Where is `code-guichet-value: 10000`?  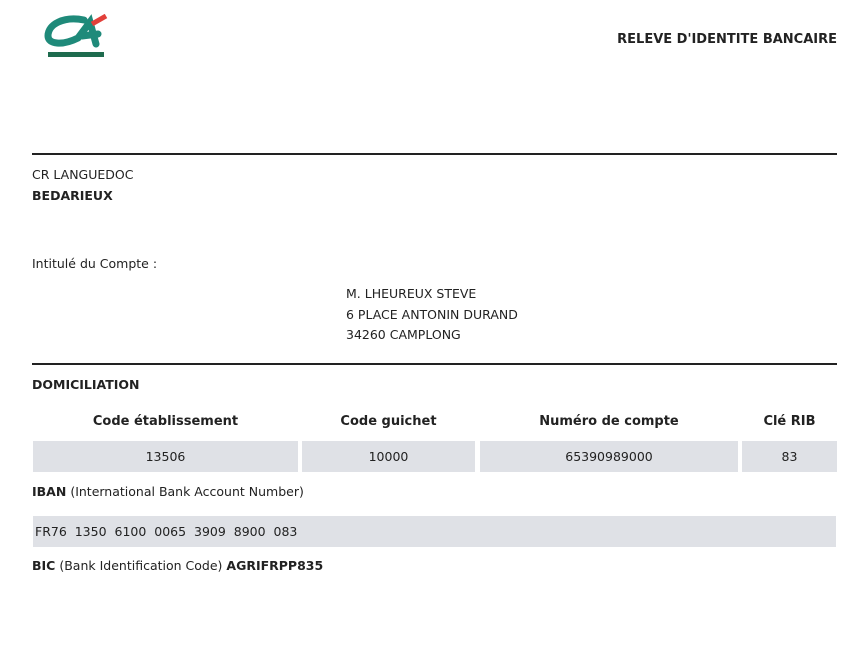
code-guichet-value: 10000 is located at coordinates (388, 456).